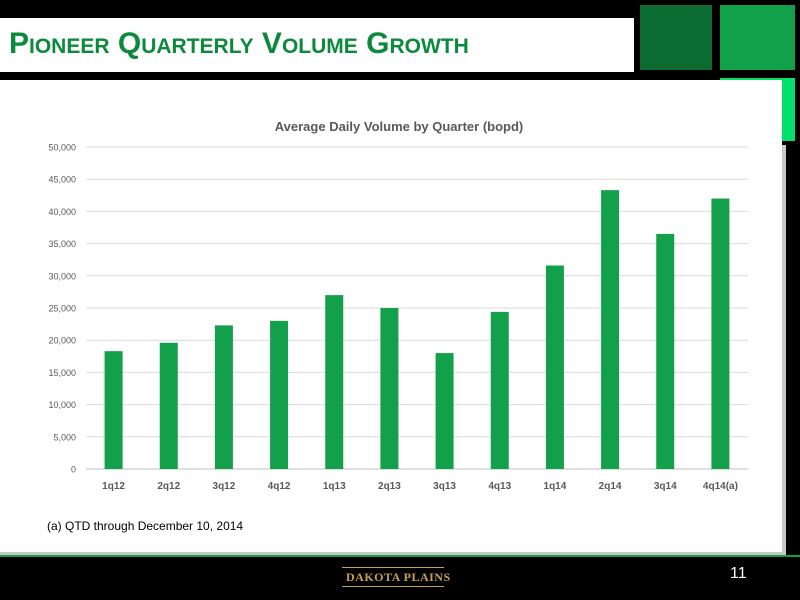  What do you see at coordinates (499, 486) in the screenshot?
I see `x-tick-label: 4q13` at bounding box center [499, 486].